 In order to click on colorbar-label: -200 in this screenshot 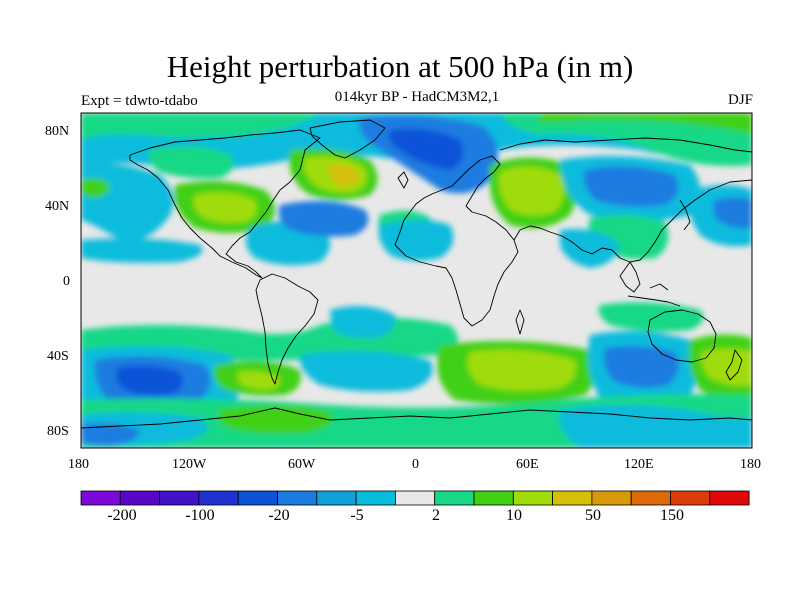, I will do `click(122, 515)`.